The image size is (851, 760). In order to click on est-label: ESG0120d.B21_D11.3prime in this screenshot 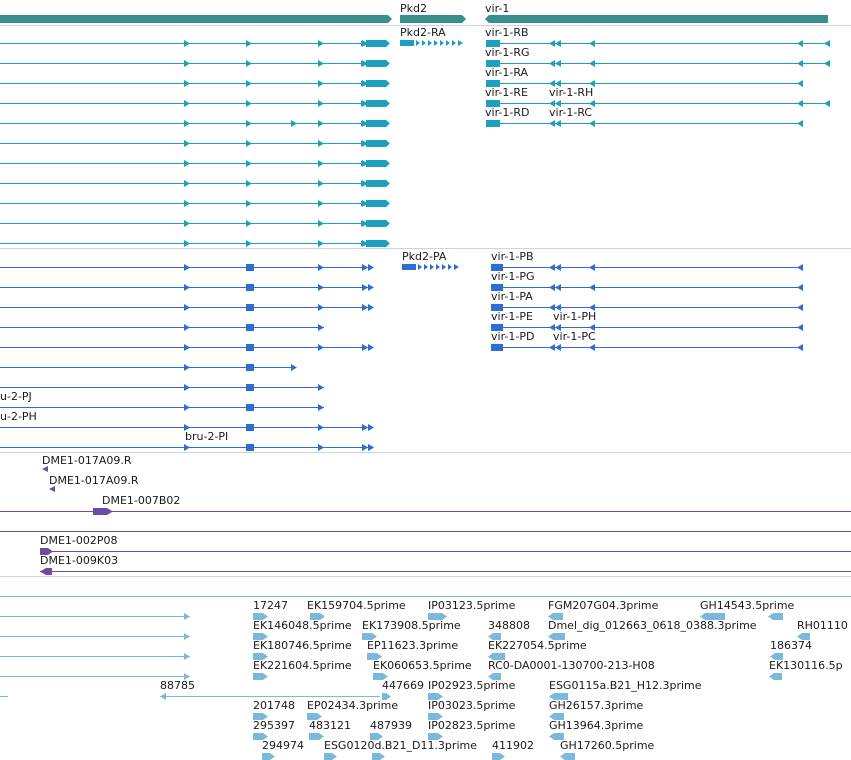, I will do `click(400, 745)`.